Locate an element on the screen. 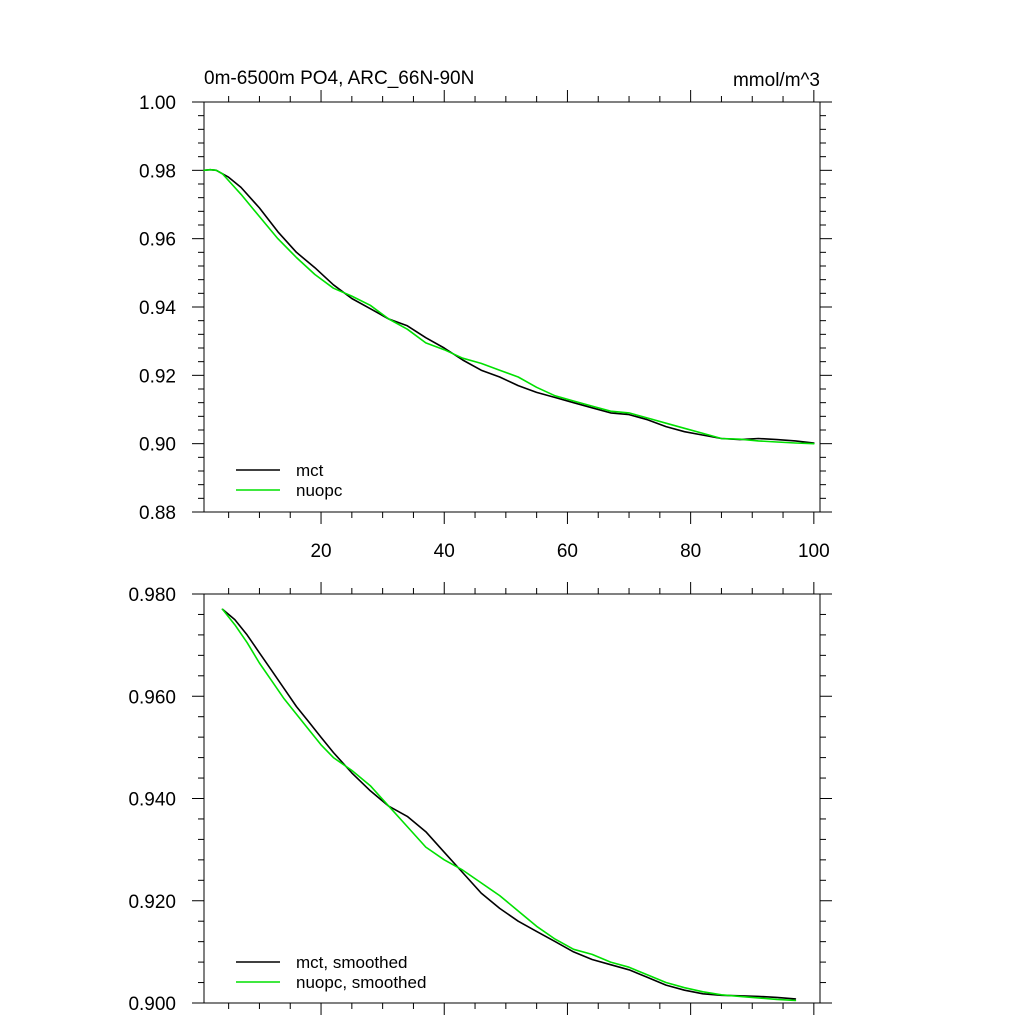 The image size is (1024, 1024). top-chart-title: 0m-6500m PO4, ARC_66N-90N is located at coordinates (339, 78).